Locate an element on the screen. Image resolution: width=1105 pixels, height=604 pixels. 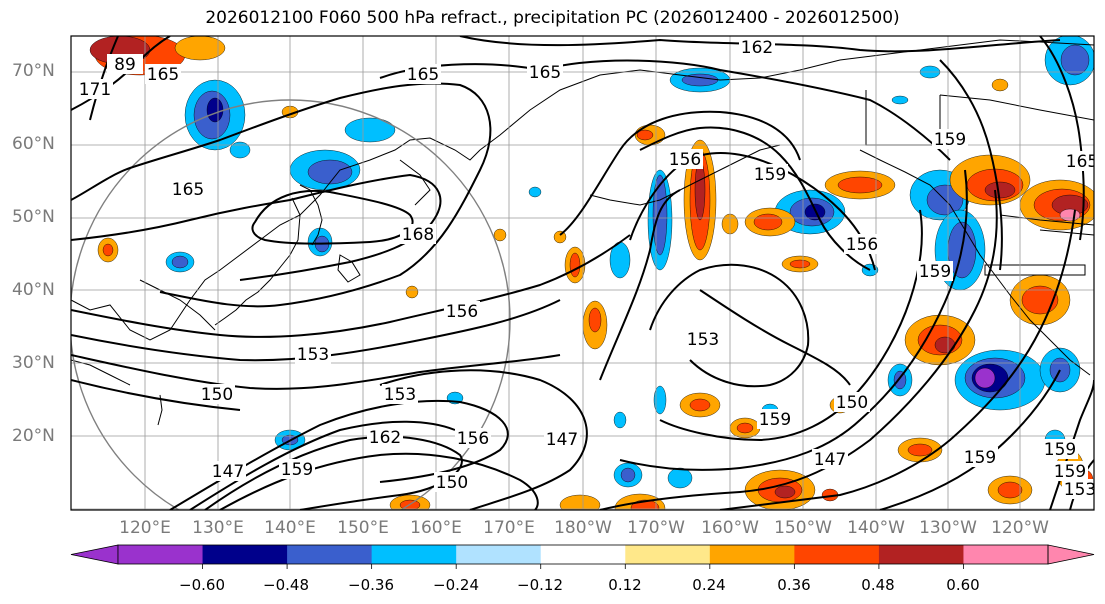
lon-label: 130°E is located at coordinates (218, 528).